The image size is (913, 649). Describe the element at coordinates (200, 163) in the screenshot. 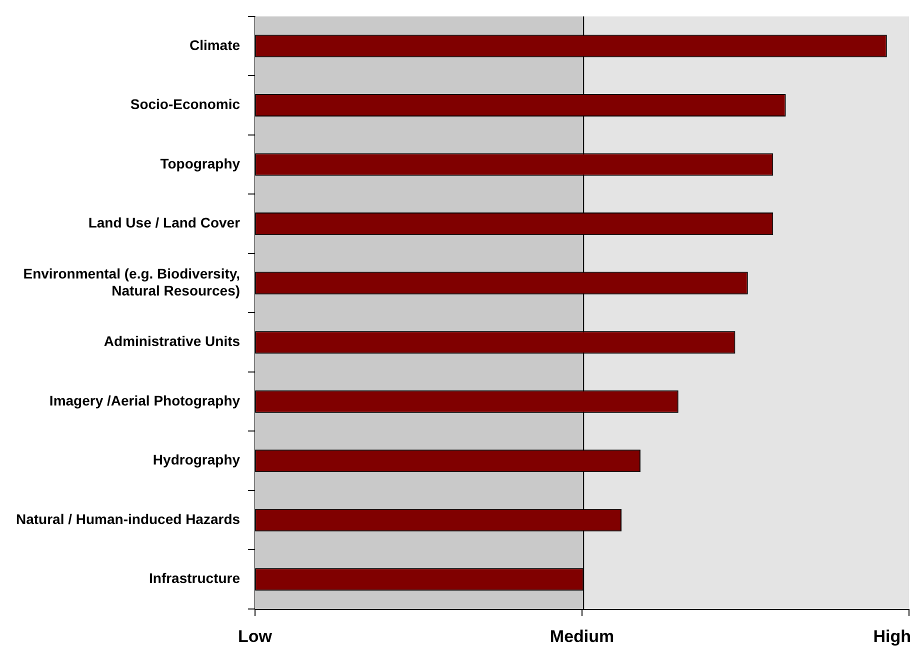

I see `y-tick-label: Topography` at that location.